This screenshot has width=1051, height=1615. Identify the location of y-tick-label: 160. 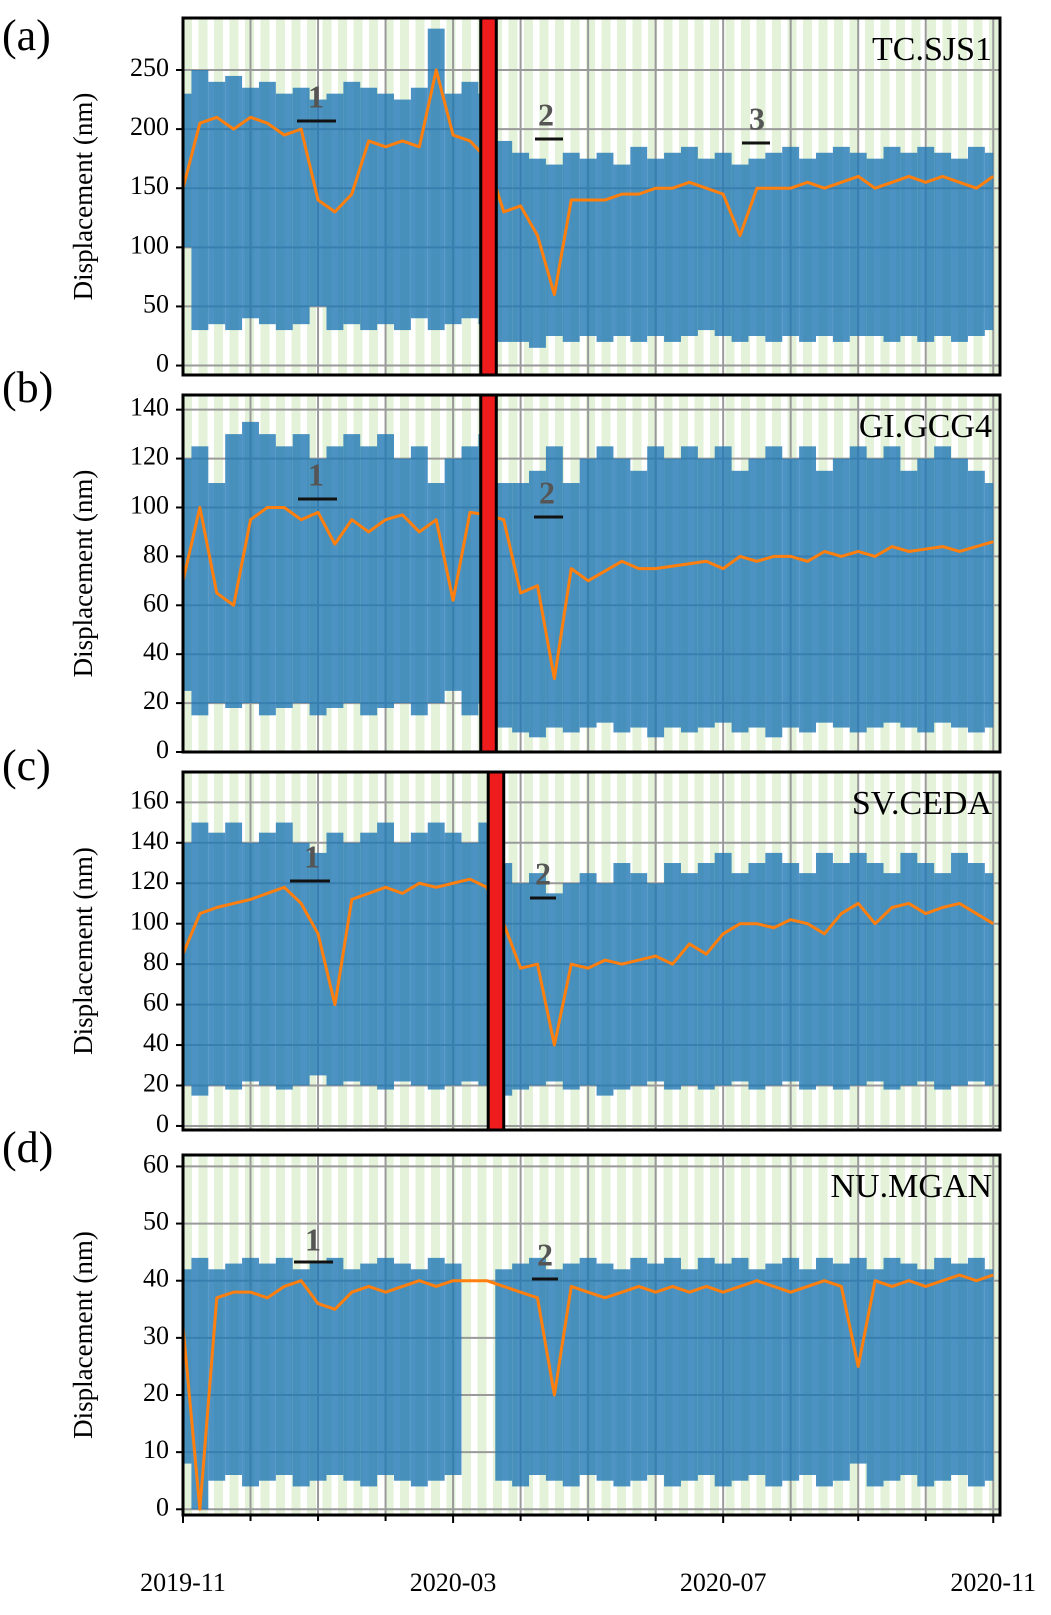
(149, 799).